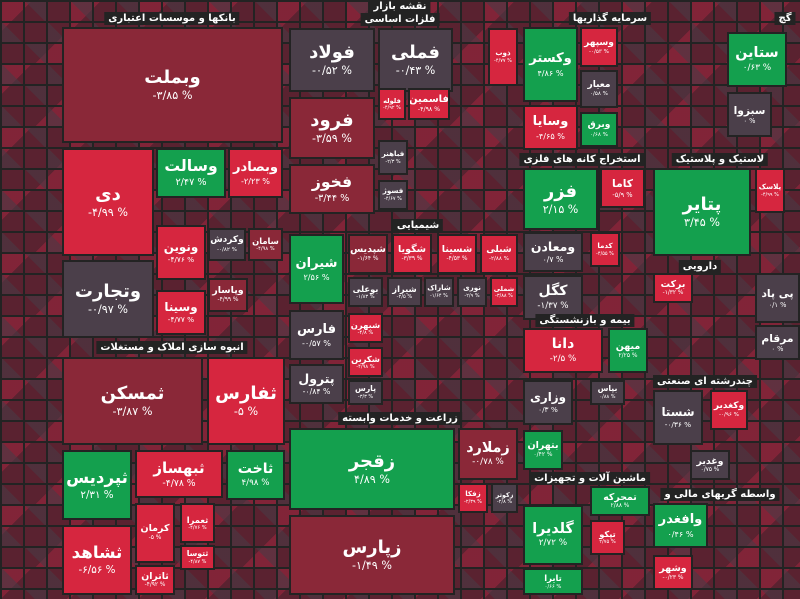 The width and height of the screenshot is (800, 599). What do you see at coordinates (316, 343) in the screenshot?
I see `stock-change: -۰/۵۷ %` at bounding box center [316, 343].